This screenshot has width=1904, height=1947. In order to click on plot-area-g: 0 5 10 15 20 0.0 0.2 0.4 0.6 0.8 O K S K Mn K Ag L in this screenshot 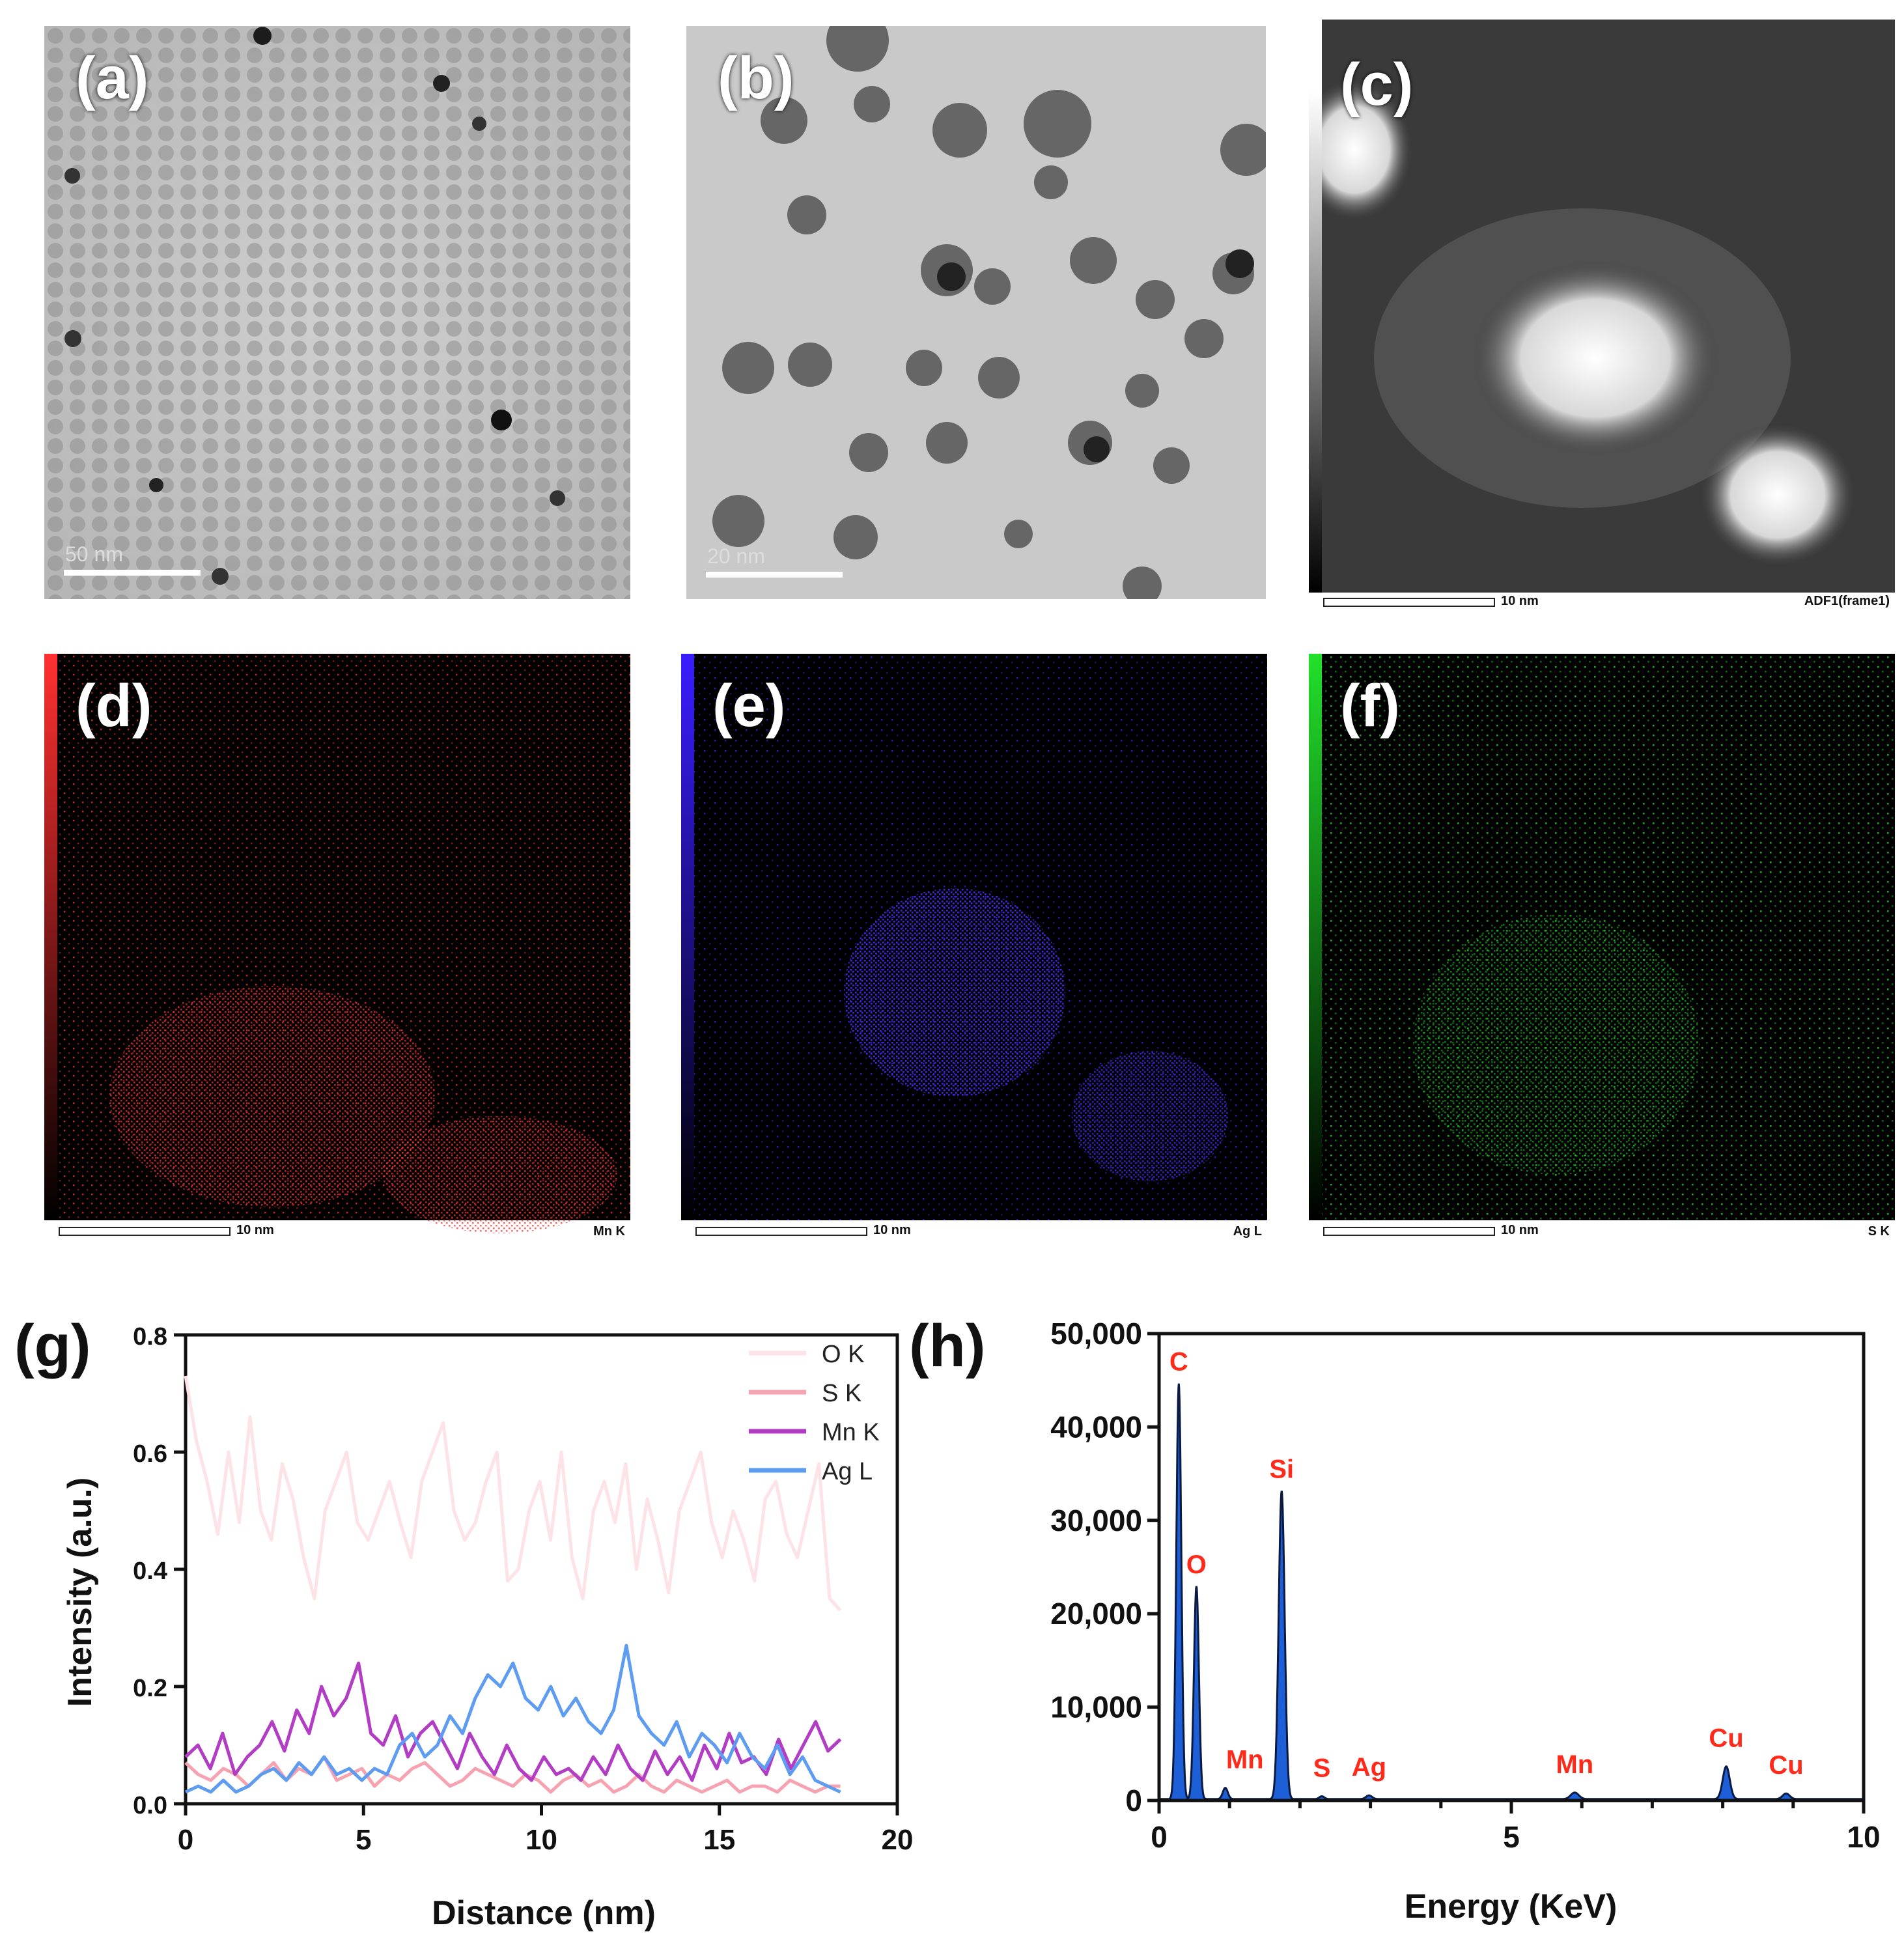, I will do `click(523, 1590)`.